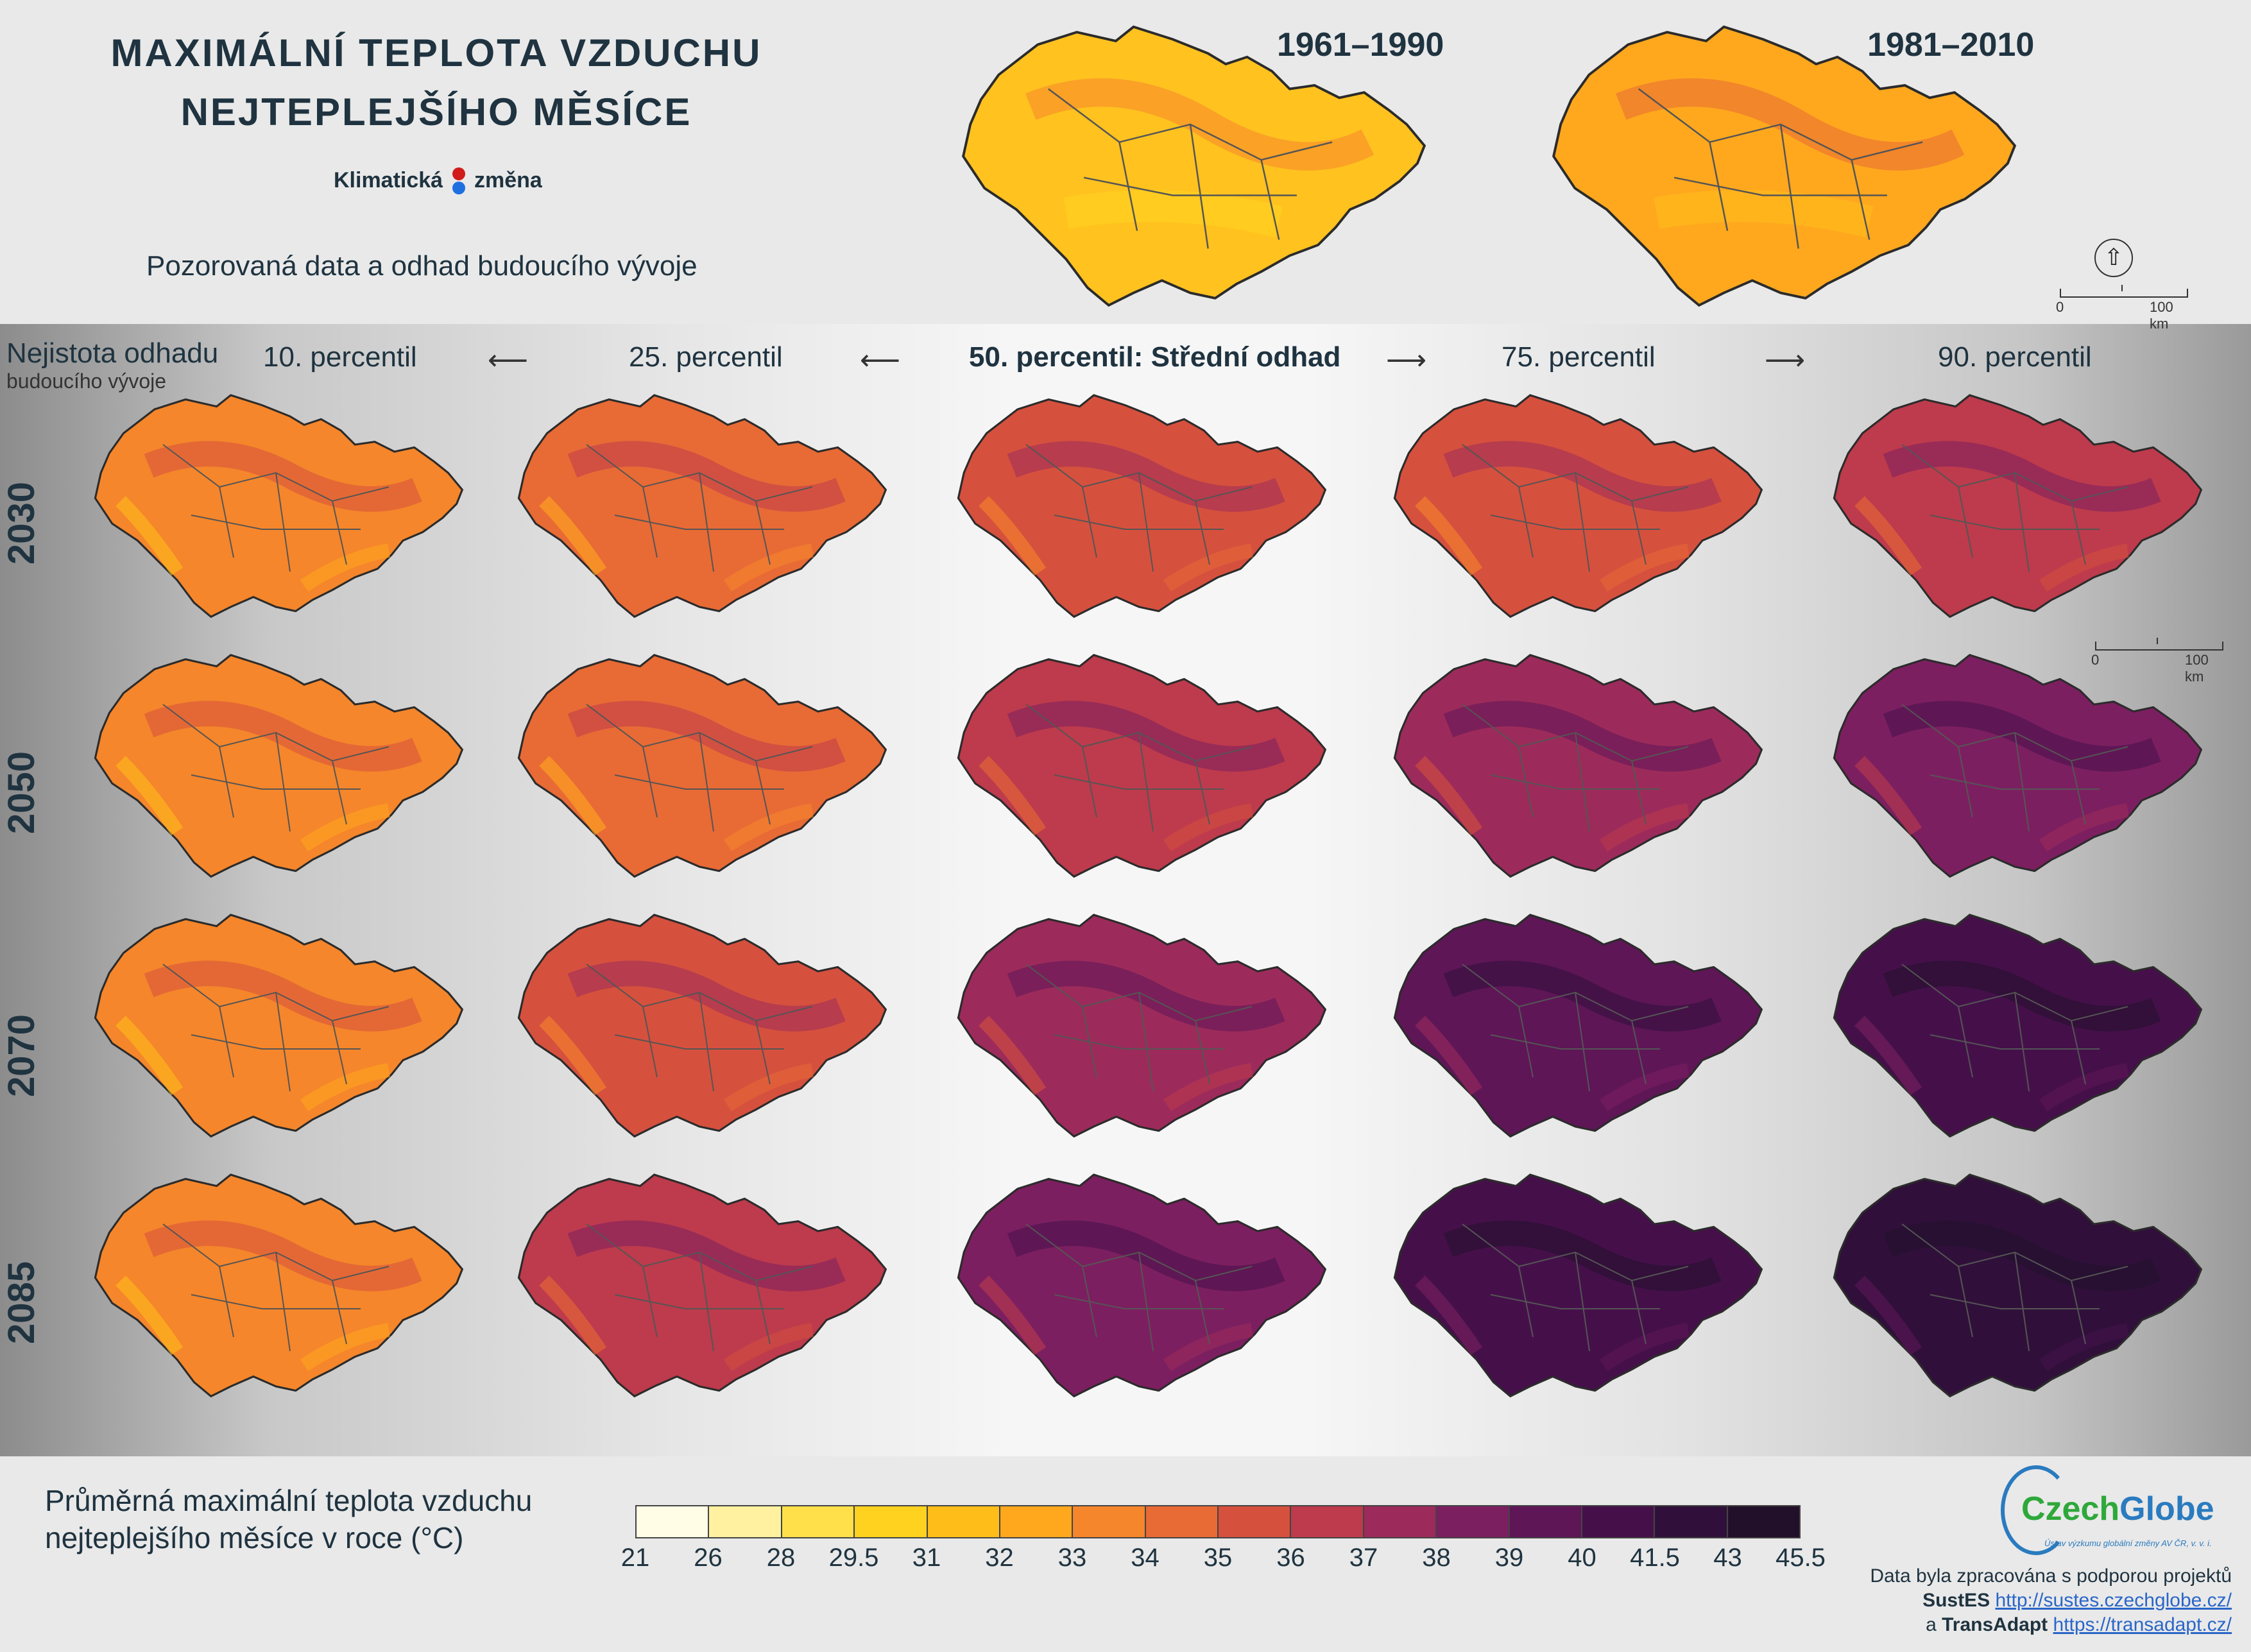 The height and width of the screenshot is (1652, 2251). Describe the element at coordinates (1072, 1558) in the screenshot. I see `color-tick-label: 33` at that location.